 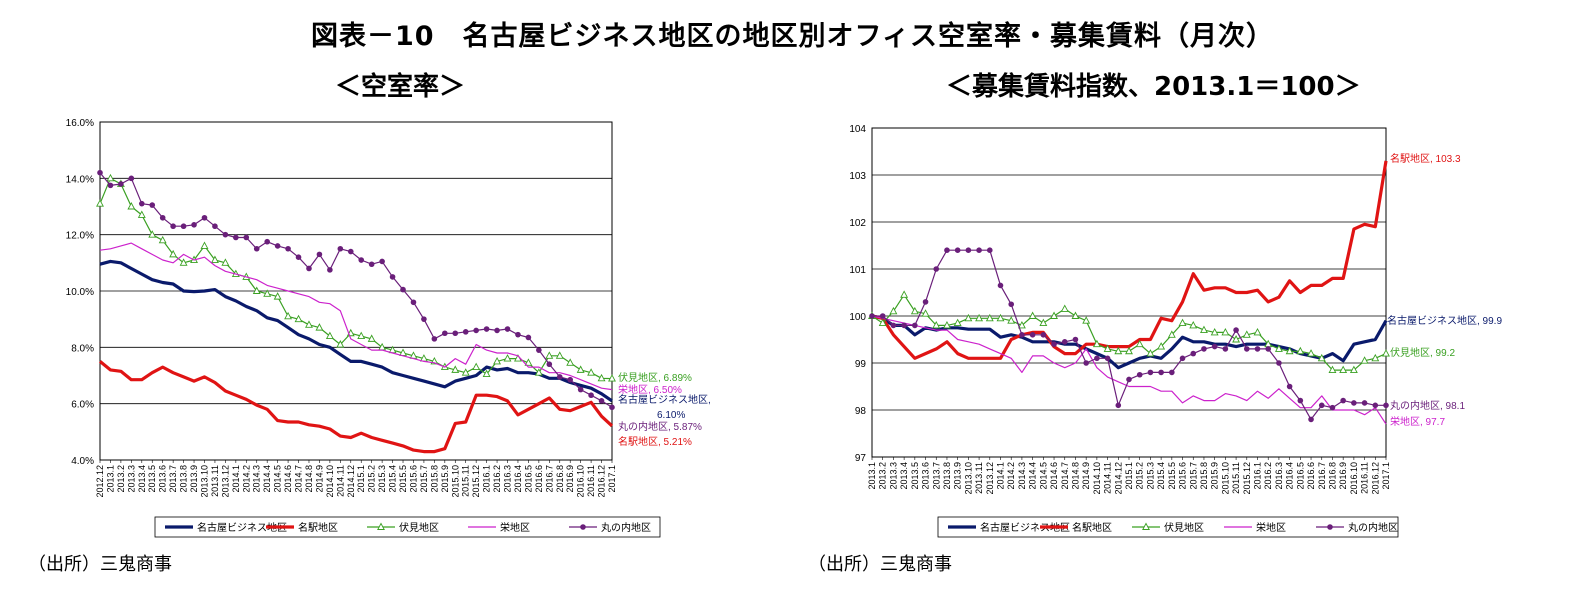 What do you see at coordinates (857, 223) in the screenshot?
I see `rent-y-tick-label: 102` at bounding box center [857, 223].